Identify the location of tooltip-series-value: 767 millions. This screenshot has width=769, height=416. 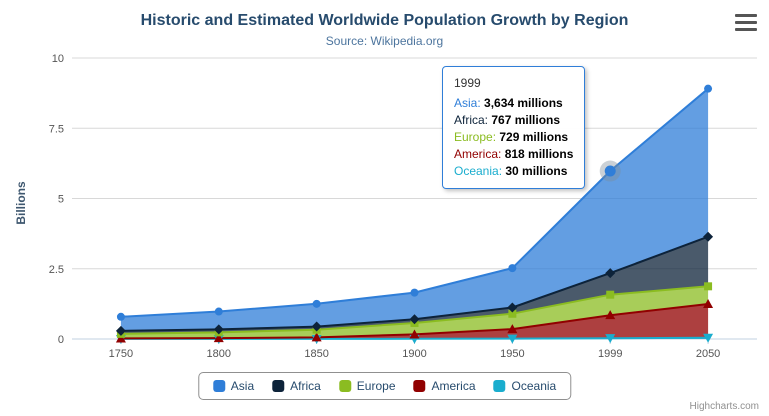
(526, 120).